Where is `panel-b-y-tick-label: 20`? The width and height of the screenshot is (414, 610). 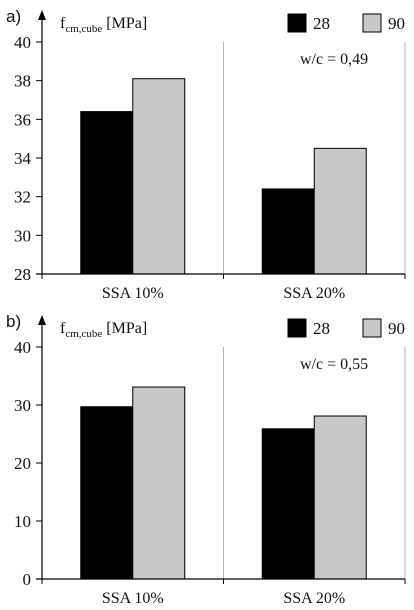 panel-b-y-tick-label: 20 is located at coordinates (22, 463).